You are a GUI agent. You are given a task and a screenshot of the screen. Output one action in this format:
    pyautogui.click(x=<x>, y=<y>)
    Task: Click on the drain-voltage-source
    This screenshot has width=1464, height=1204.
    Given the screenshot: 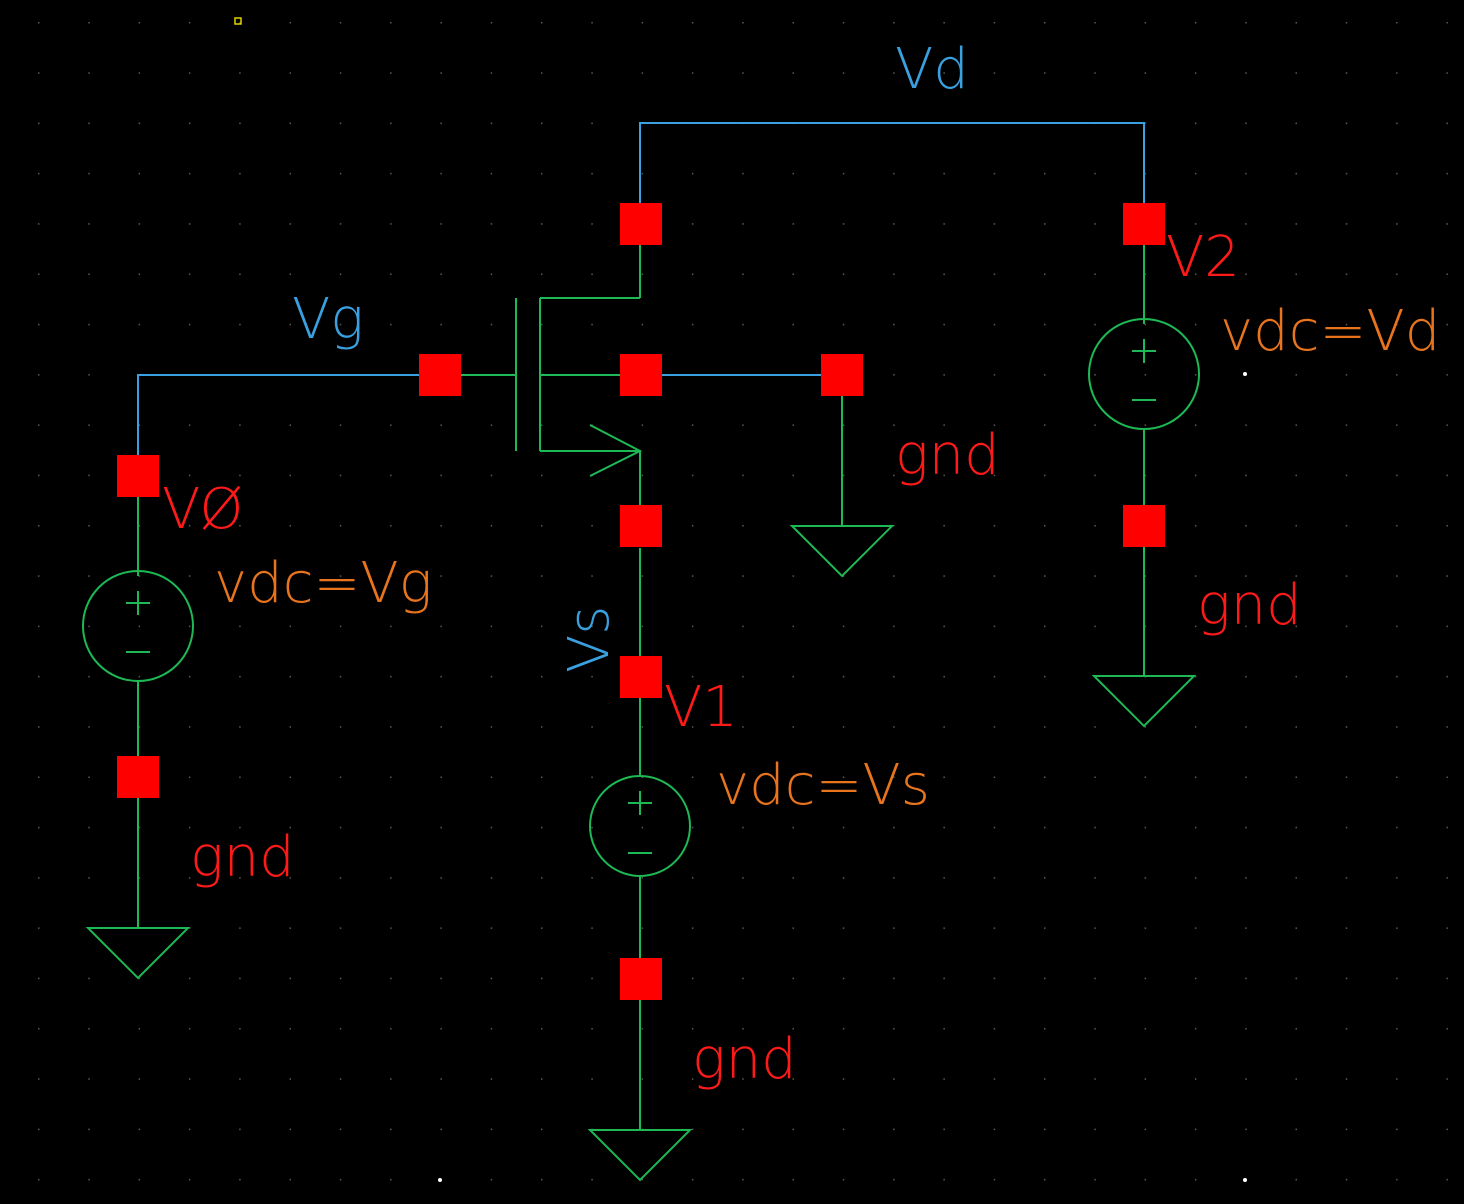 What is the action you would take?
    pyautogui.click(x=1144, y=374)
    